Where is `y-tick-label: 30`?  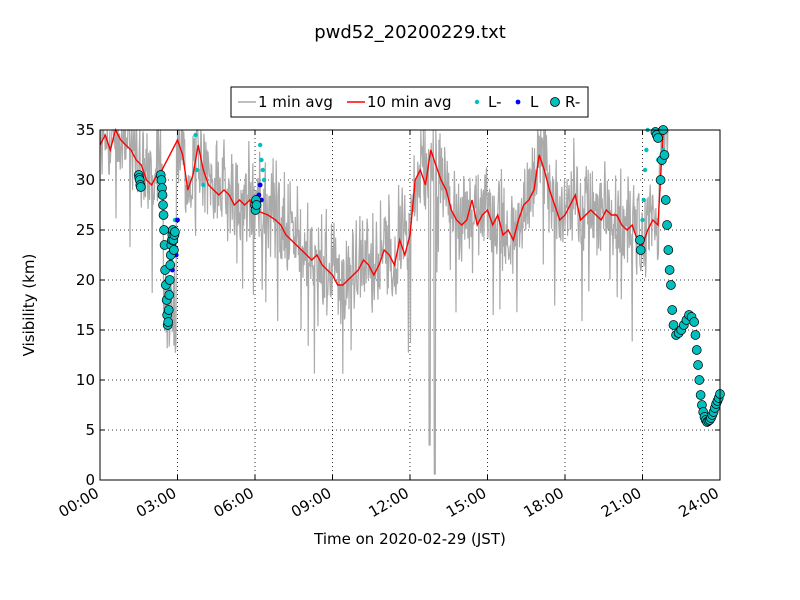
y-tick-label: 30 is located at coordinates (85, 180).